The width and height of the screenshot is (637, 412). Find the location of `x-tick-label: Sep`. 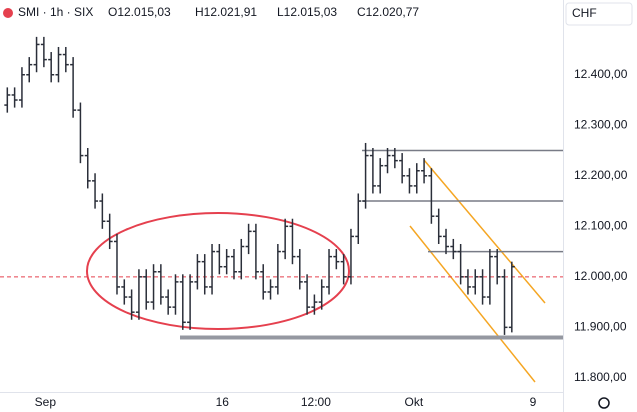

x-tick-label: Sep is located at coordinates (46, 402).